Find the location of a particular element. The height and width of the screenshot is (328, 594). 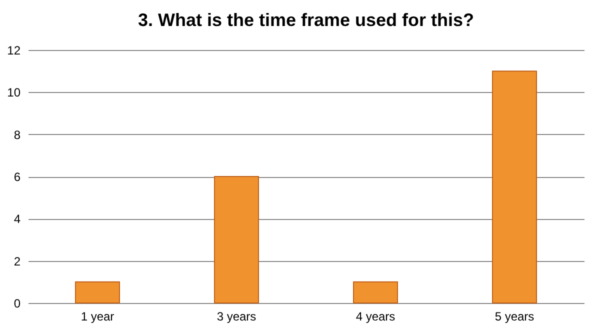

y-tick-label: 0 is located at coordinates (17, 303).